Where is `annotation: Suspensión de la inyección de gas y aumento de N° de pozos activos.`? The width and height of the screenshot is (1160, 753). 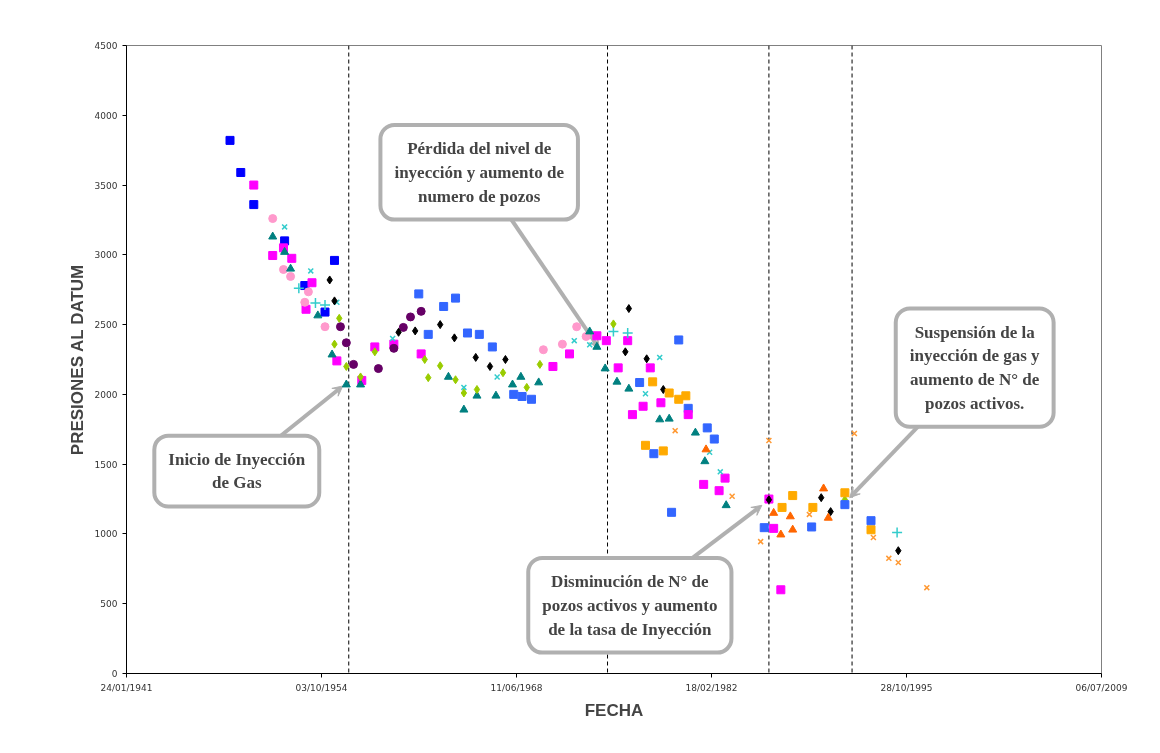
annotation: Suspensión de la inyección de gas y aumento de N° de pozos activos. is located at coordinates (975, 367).